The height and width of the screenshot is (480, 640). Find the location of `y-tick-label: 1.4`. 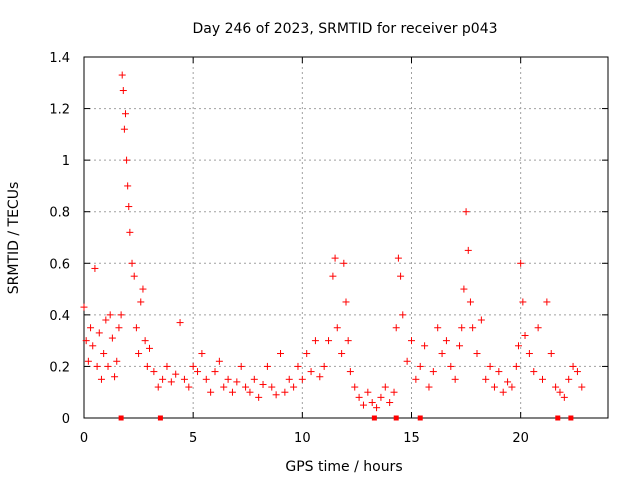

y-tick-label: 1.4 is located at coordinates (59, 58).